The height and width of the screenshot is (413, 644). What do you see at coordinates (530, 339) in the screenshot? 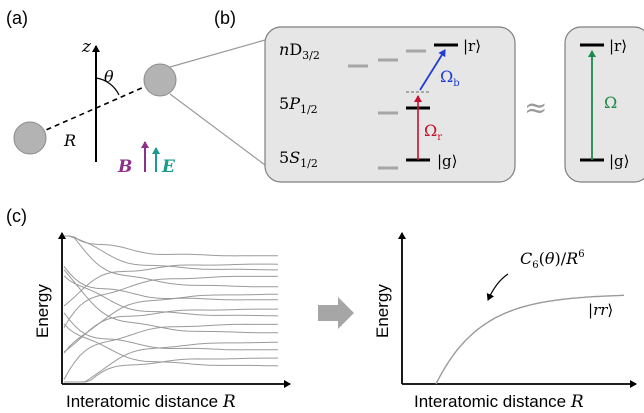
I see `rr-potential-curve` at bounding box center [530, 339].